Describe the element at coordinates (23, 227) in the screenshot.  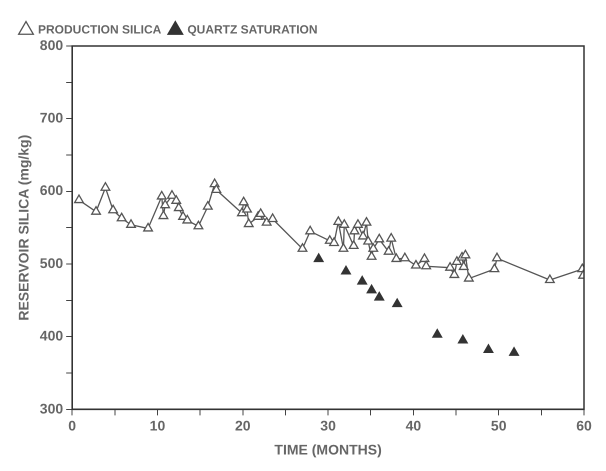
I see `y-axis-title: RESERVOIR SILICA (mg/kg)` at that location.